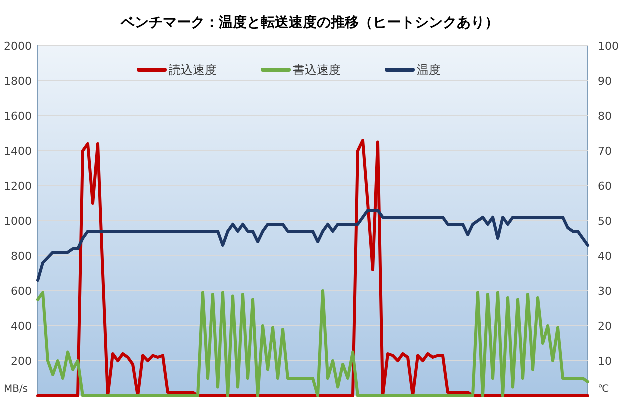 The width and height of the screenshot is (620, 410). What do you see at coordinates (21, 256) in the screenshot?
I see `y-tick-label: 800` at bounding box center [21, 256].